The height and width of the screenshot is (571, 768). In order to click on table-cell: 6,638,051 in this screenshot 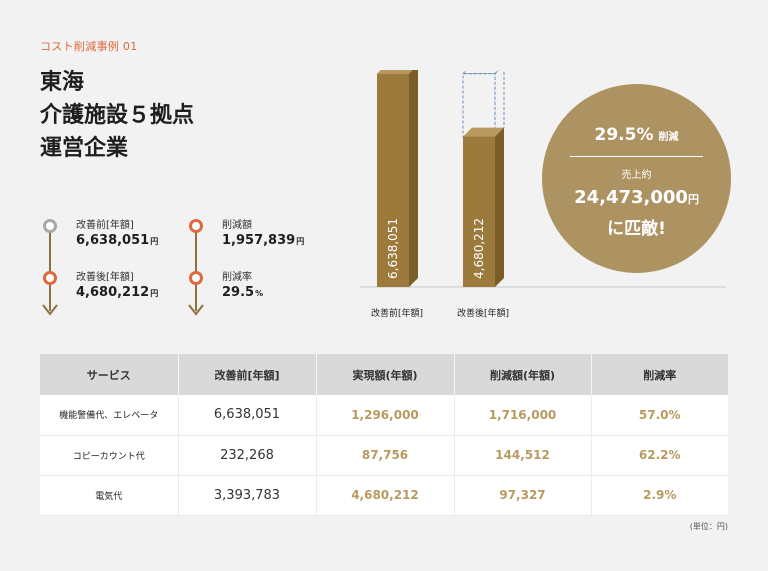, I will do `click(247, 415)`.